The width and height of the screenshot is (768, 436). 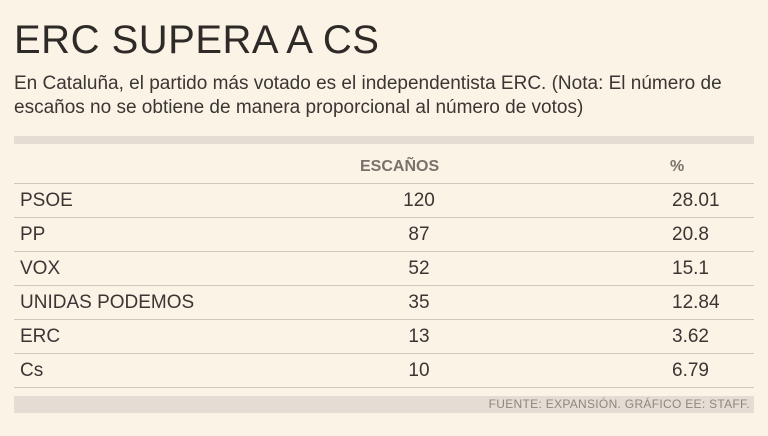 I want to click on seats-value: 35, so click(x=419, y=302).